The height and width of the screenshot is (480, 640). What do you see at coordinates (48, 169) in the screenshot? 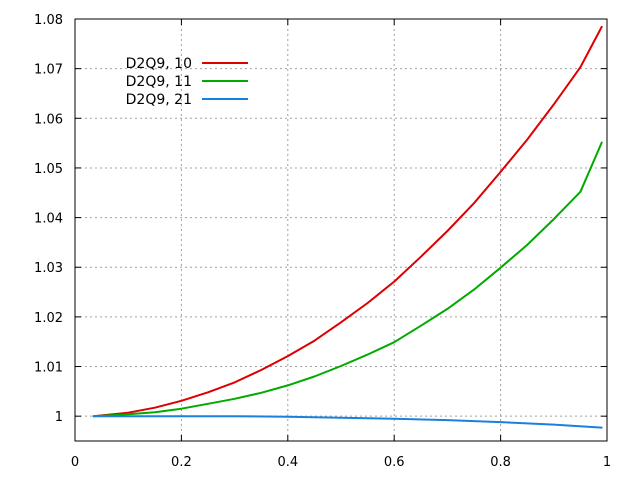
I see `y-tick-label: 1.05` at bounding box center [48, 169].